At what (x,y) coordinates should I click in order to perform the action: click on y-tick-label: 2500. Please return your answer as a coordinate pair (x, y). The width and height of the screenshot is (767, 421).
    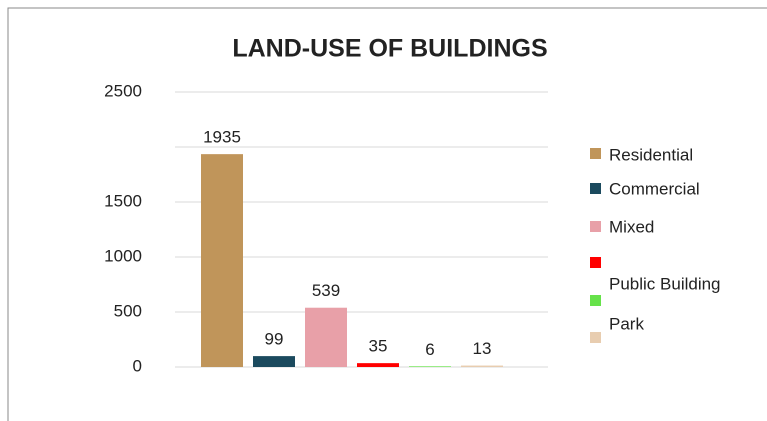
    Looking at the image, I should click on (123, 90).